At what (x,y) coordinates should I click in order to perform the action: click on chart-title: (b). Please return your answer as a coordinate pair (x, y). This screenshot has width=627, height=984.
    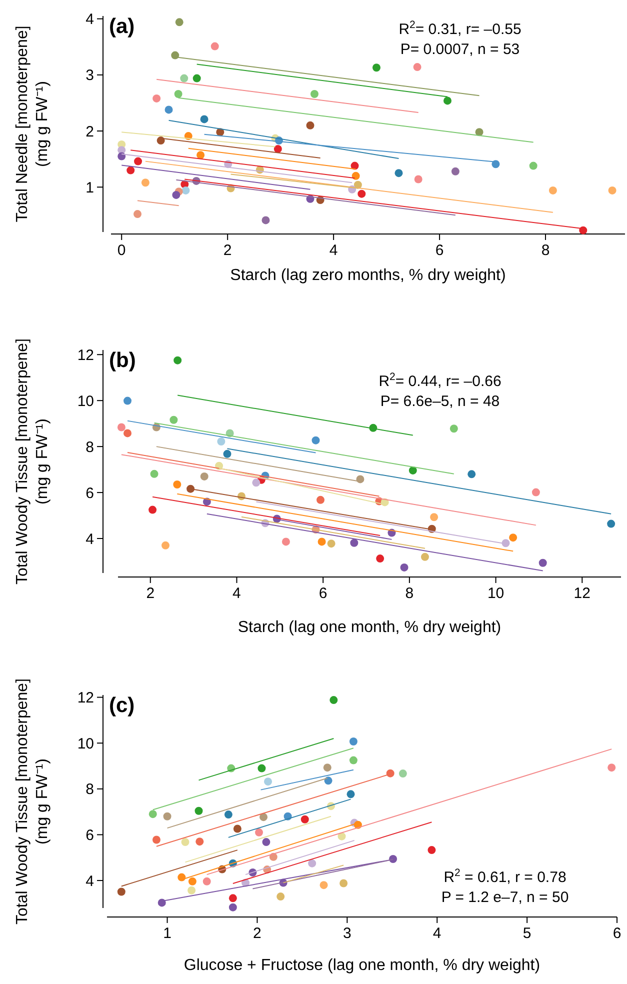
    Looking at the image, I should click on (122, 360).